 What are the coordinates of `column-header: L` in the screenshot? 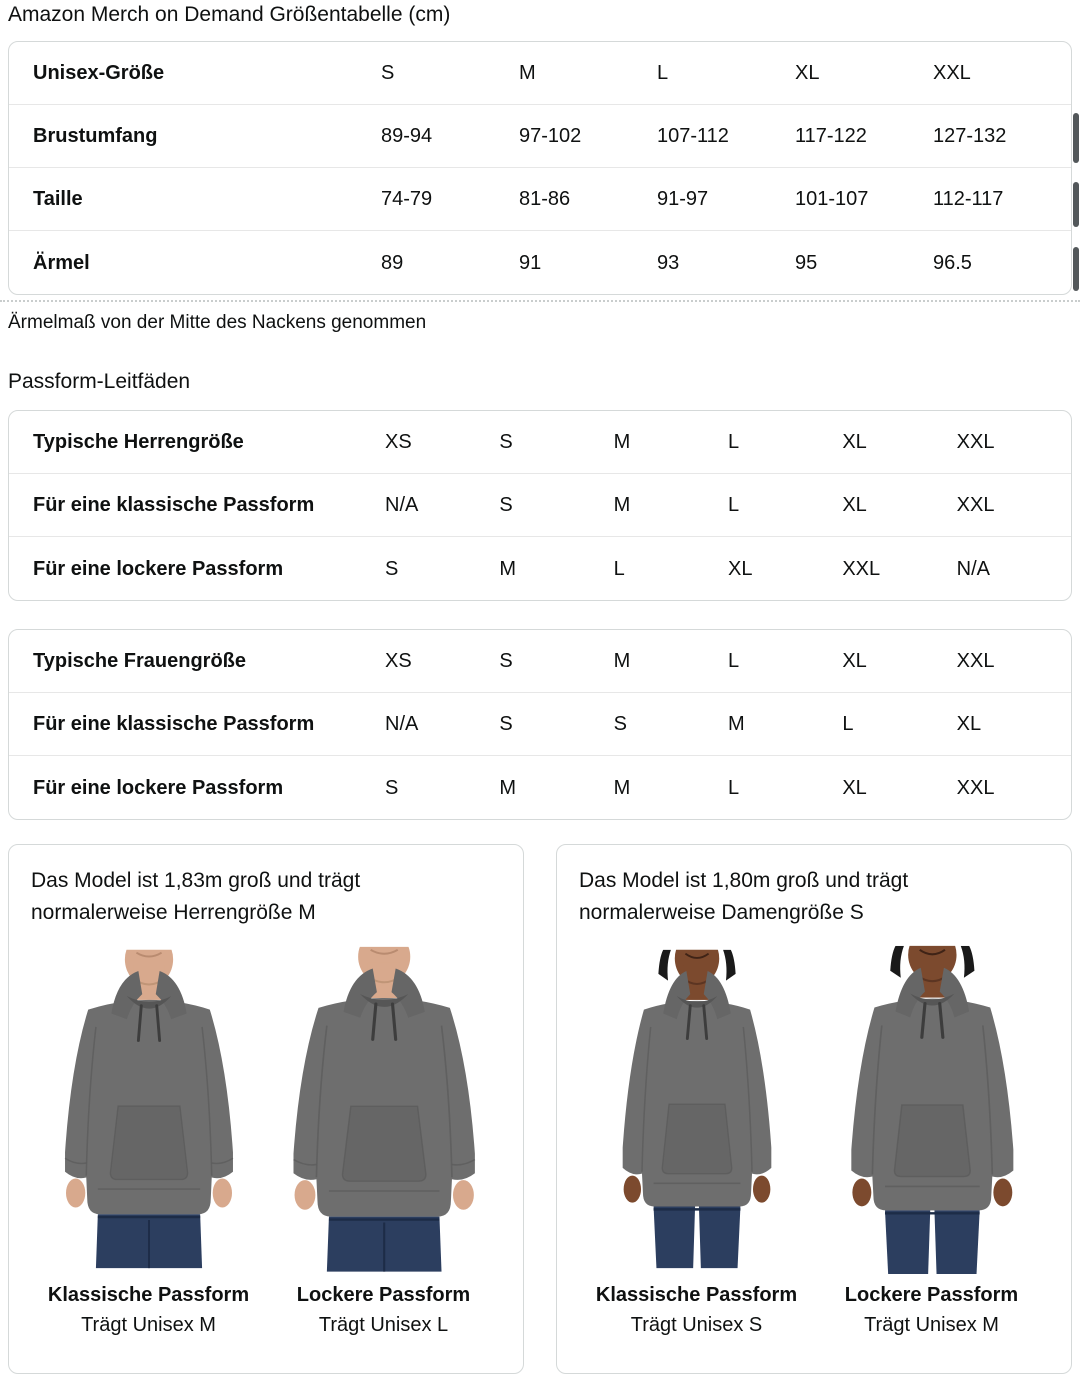 It's located at (663, 73).